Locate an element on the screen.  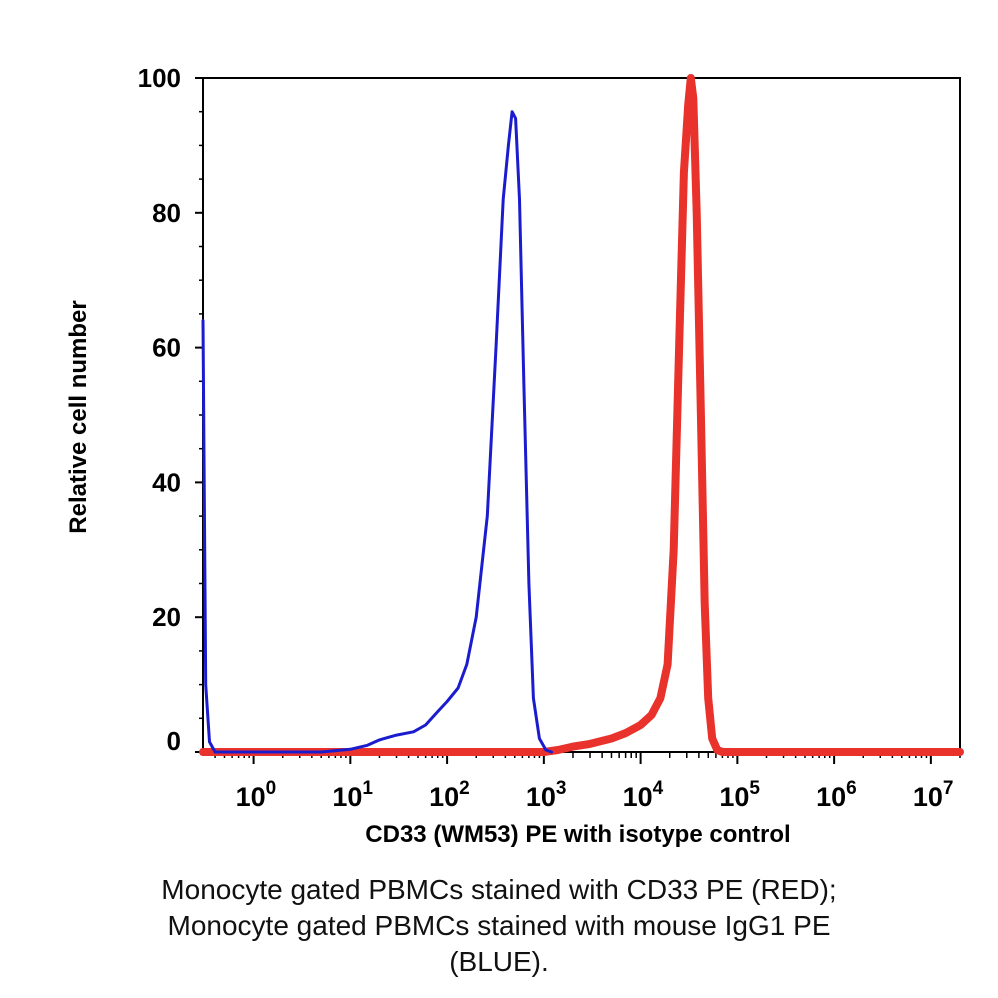
y-axis-title: Relative cell number is located at coordinates (78, 416).